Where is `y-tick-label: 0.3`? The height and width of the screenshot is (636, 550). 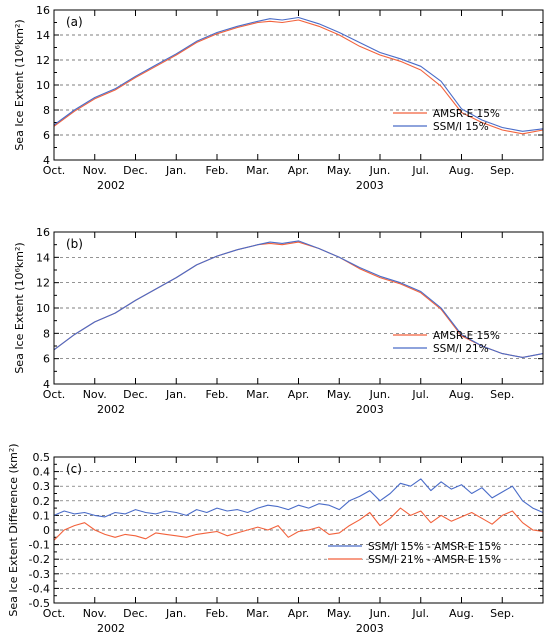
y-tick-label: 0.3 is located at coordinates (42, 486).